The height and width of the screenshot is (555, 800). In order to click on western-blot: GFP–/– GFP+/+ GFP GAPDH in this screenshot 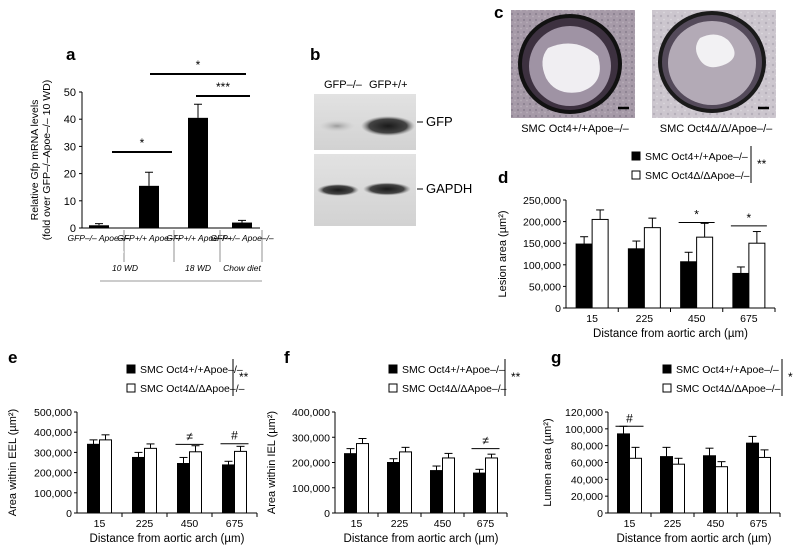, I will do `click(393, 152)`.